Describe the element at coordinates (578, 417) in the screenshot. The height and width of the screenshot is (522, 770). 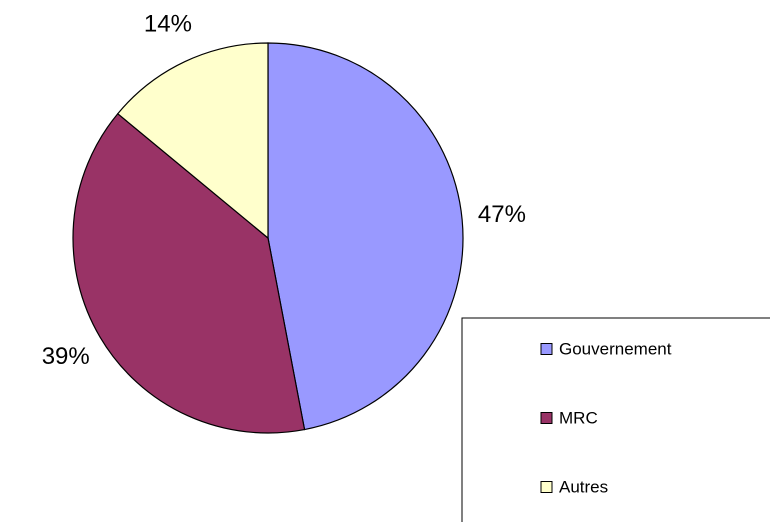
I see `legend-label: MRC` at that location.